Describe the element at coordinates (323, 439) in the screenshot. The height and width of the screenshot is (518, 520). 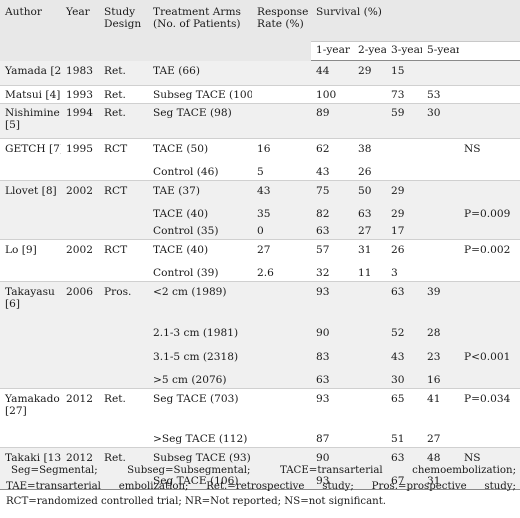
I see `cell-1-year: 87` at that location.